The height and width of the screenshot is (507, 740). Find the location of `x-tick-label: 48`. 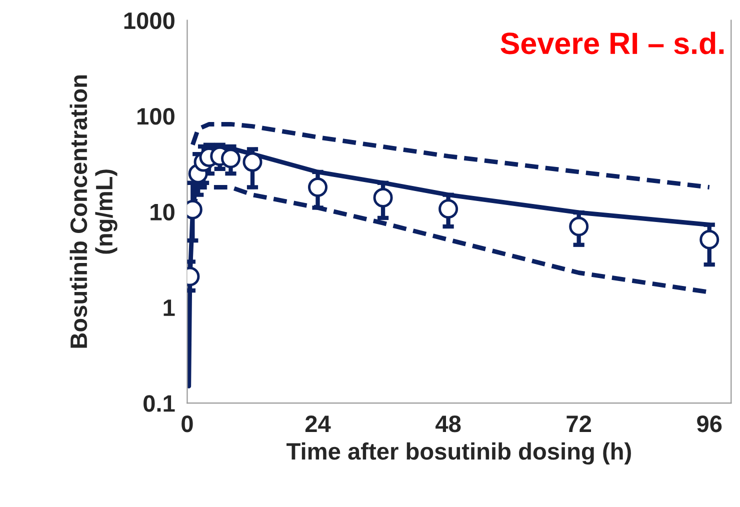

x-tick-label: 48 is located at coordinates (448, 423).